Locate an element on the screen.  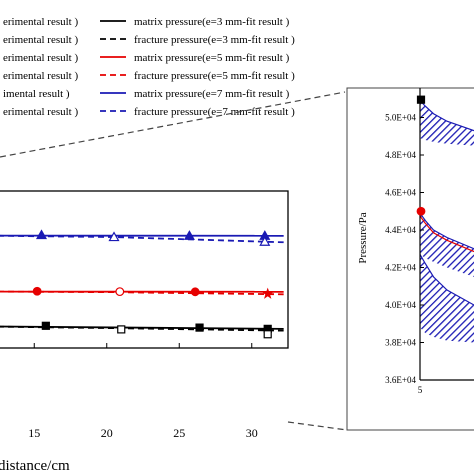
x-axis-title: distance/cm is located at coordinates (35, 466).